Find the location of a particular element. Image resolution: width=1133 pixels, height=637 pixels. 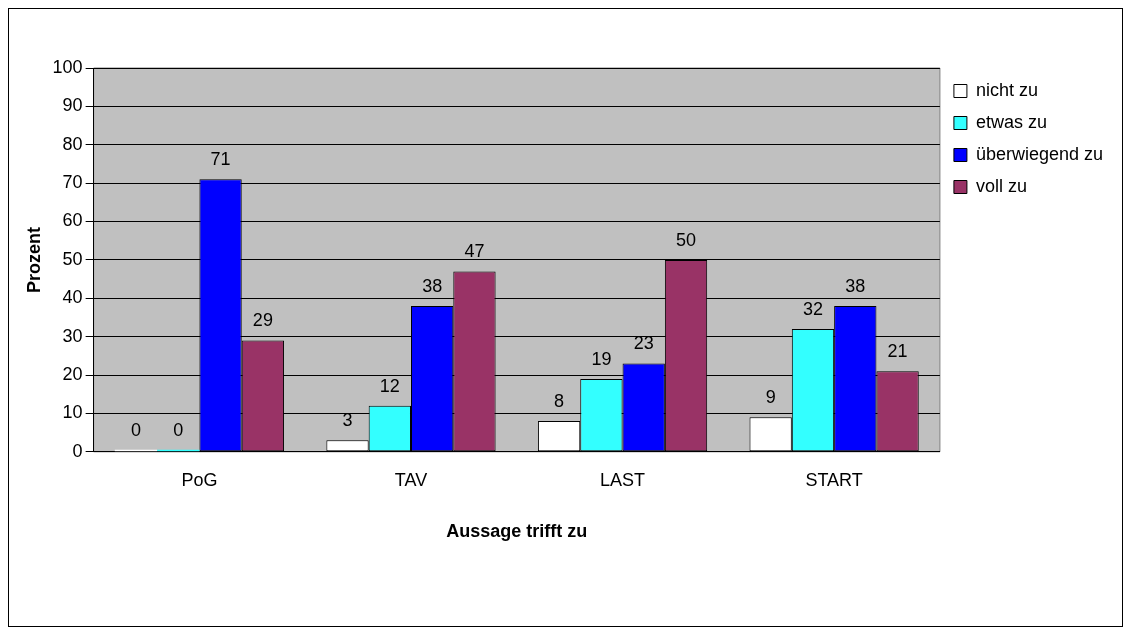

data-label: 19 is located at coordinates (601, 358).